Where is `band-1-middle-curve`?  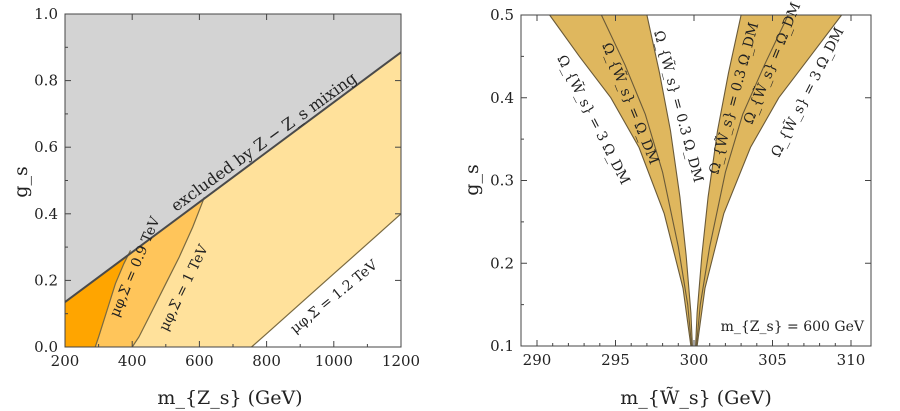
band-1-middle-curve is located at coordinates (742, 180).